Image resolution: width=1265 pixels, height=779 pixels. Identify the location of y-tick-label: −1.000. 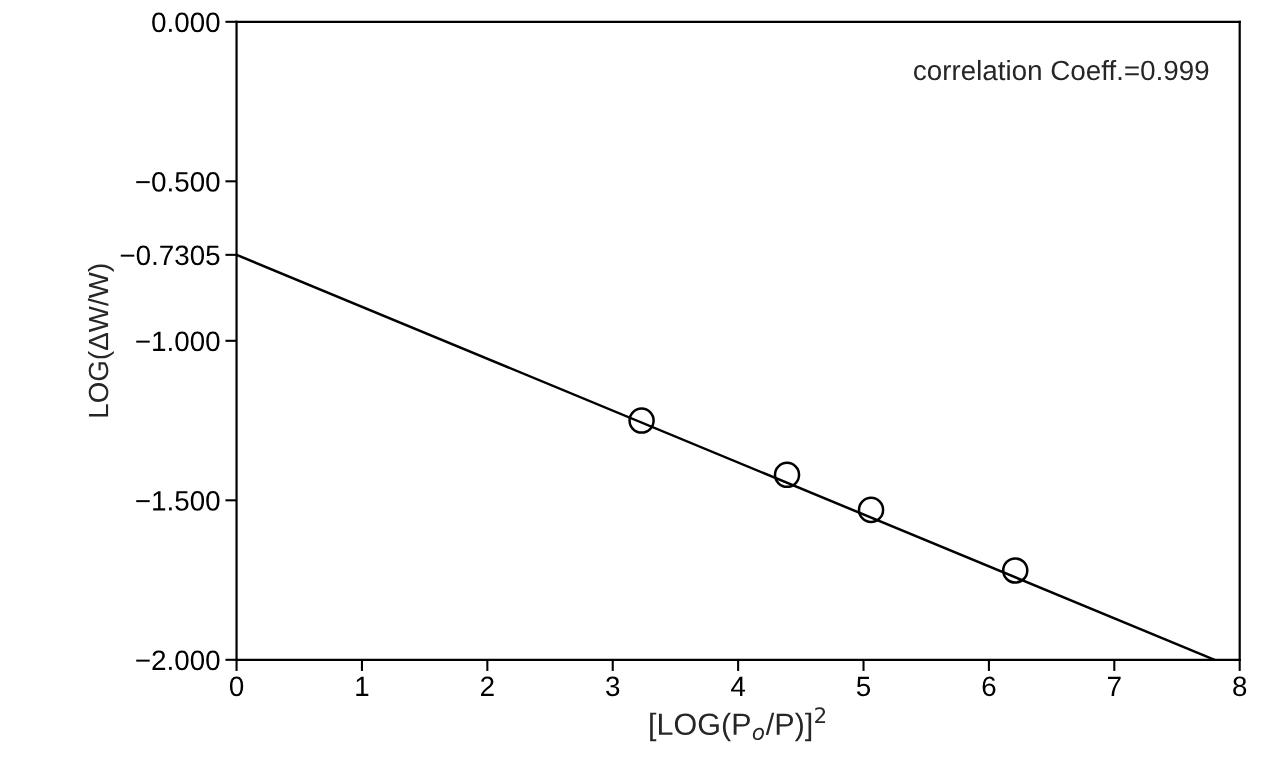
(178, 341).